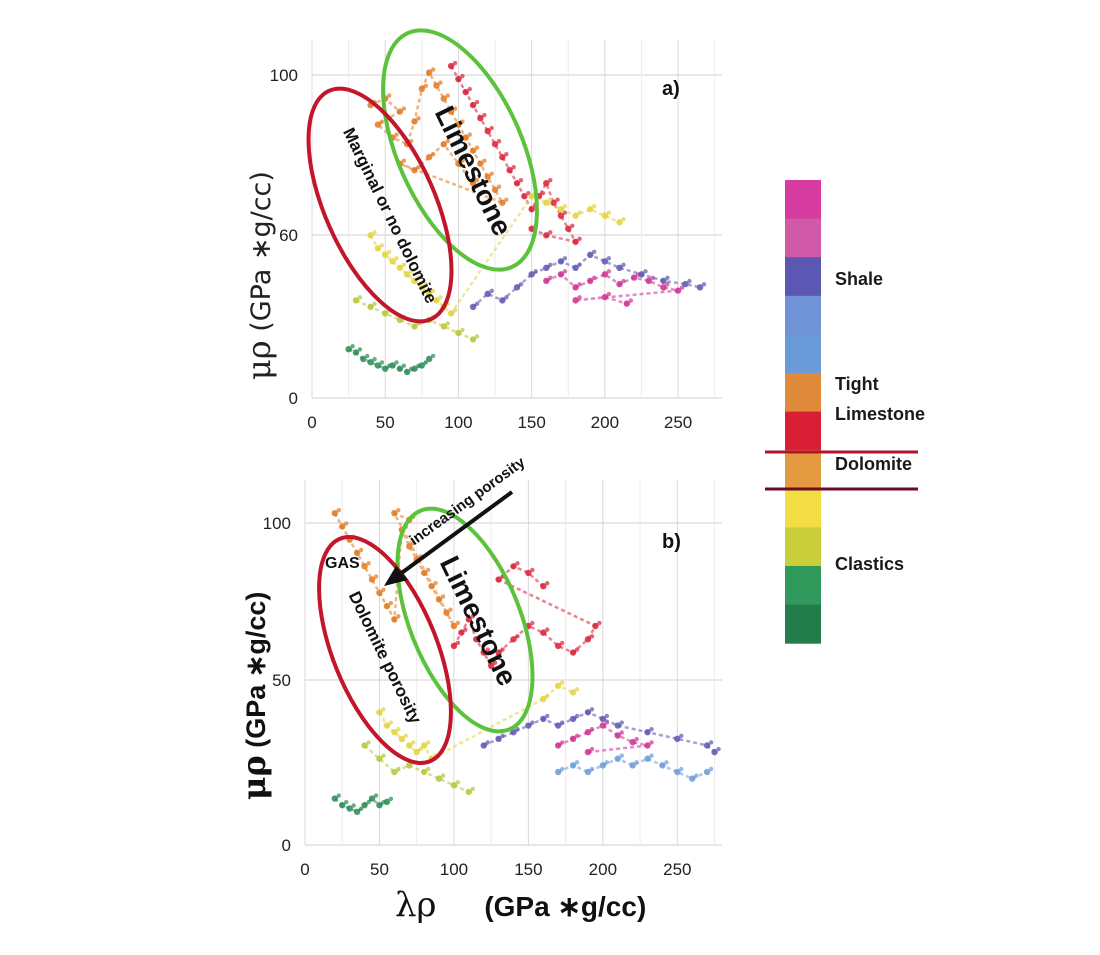  Describe the element at coordinates (873, 464) in the screenshot. I see `legend-label-dolomite: Dolomite` at that location.